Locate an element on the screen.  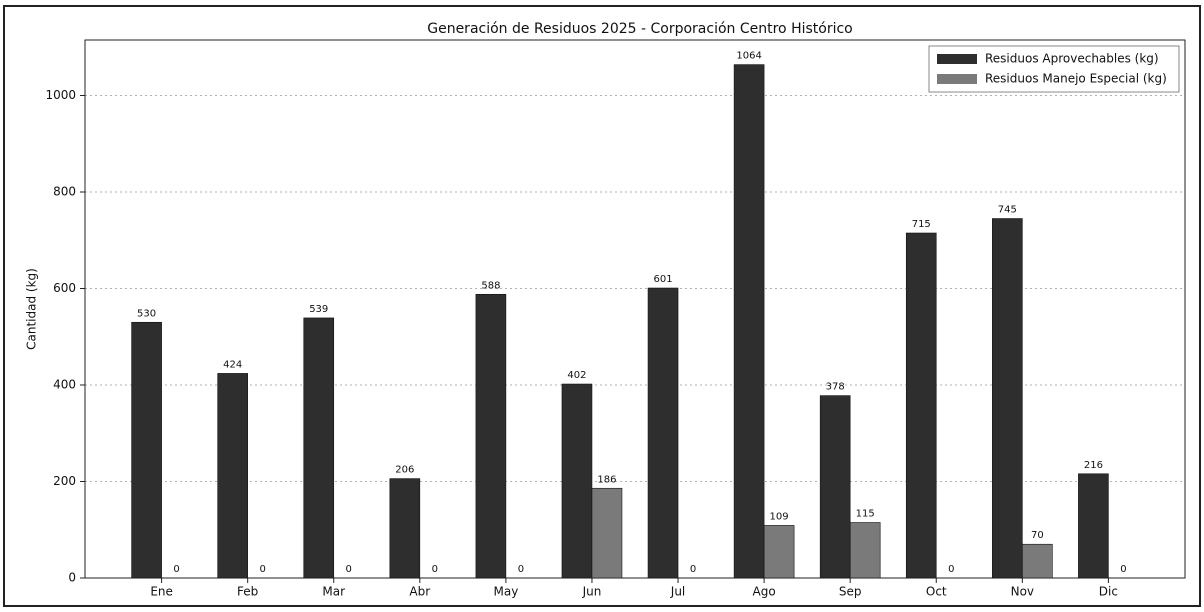
x-tick-label: Nov is located at coordinates (1022, 592).